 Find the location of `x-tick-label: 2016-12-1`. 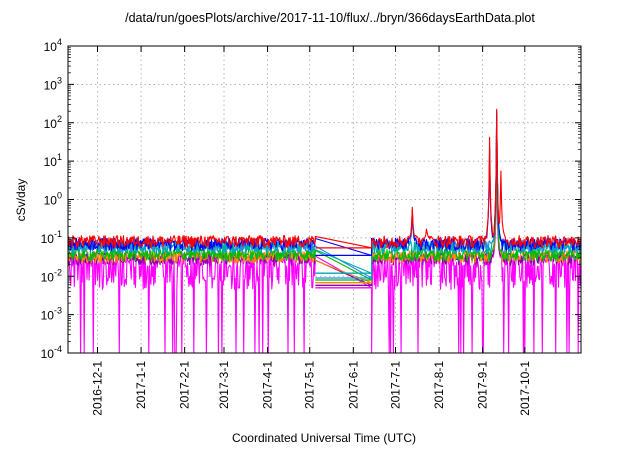

x-tick-label: 2016-12-1 is located at coordinates (98, 388).